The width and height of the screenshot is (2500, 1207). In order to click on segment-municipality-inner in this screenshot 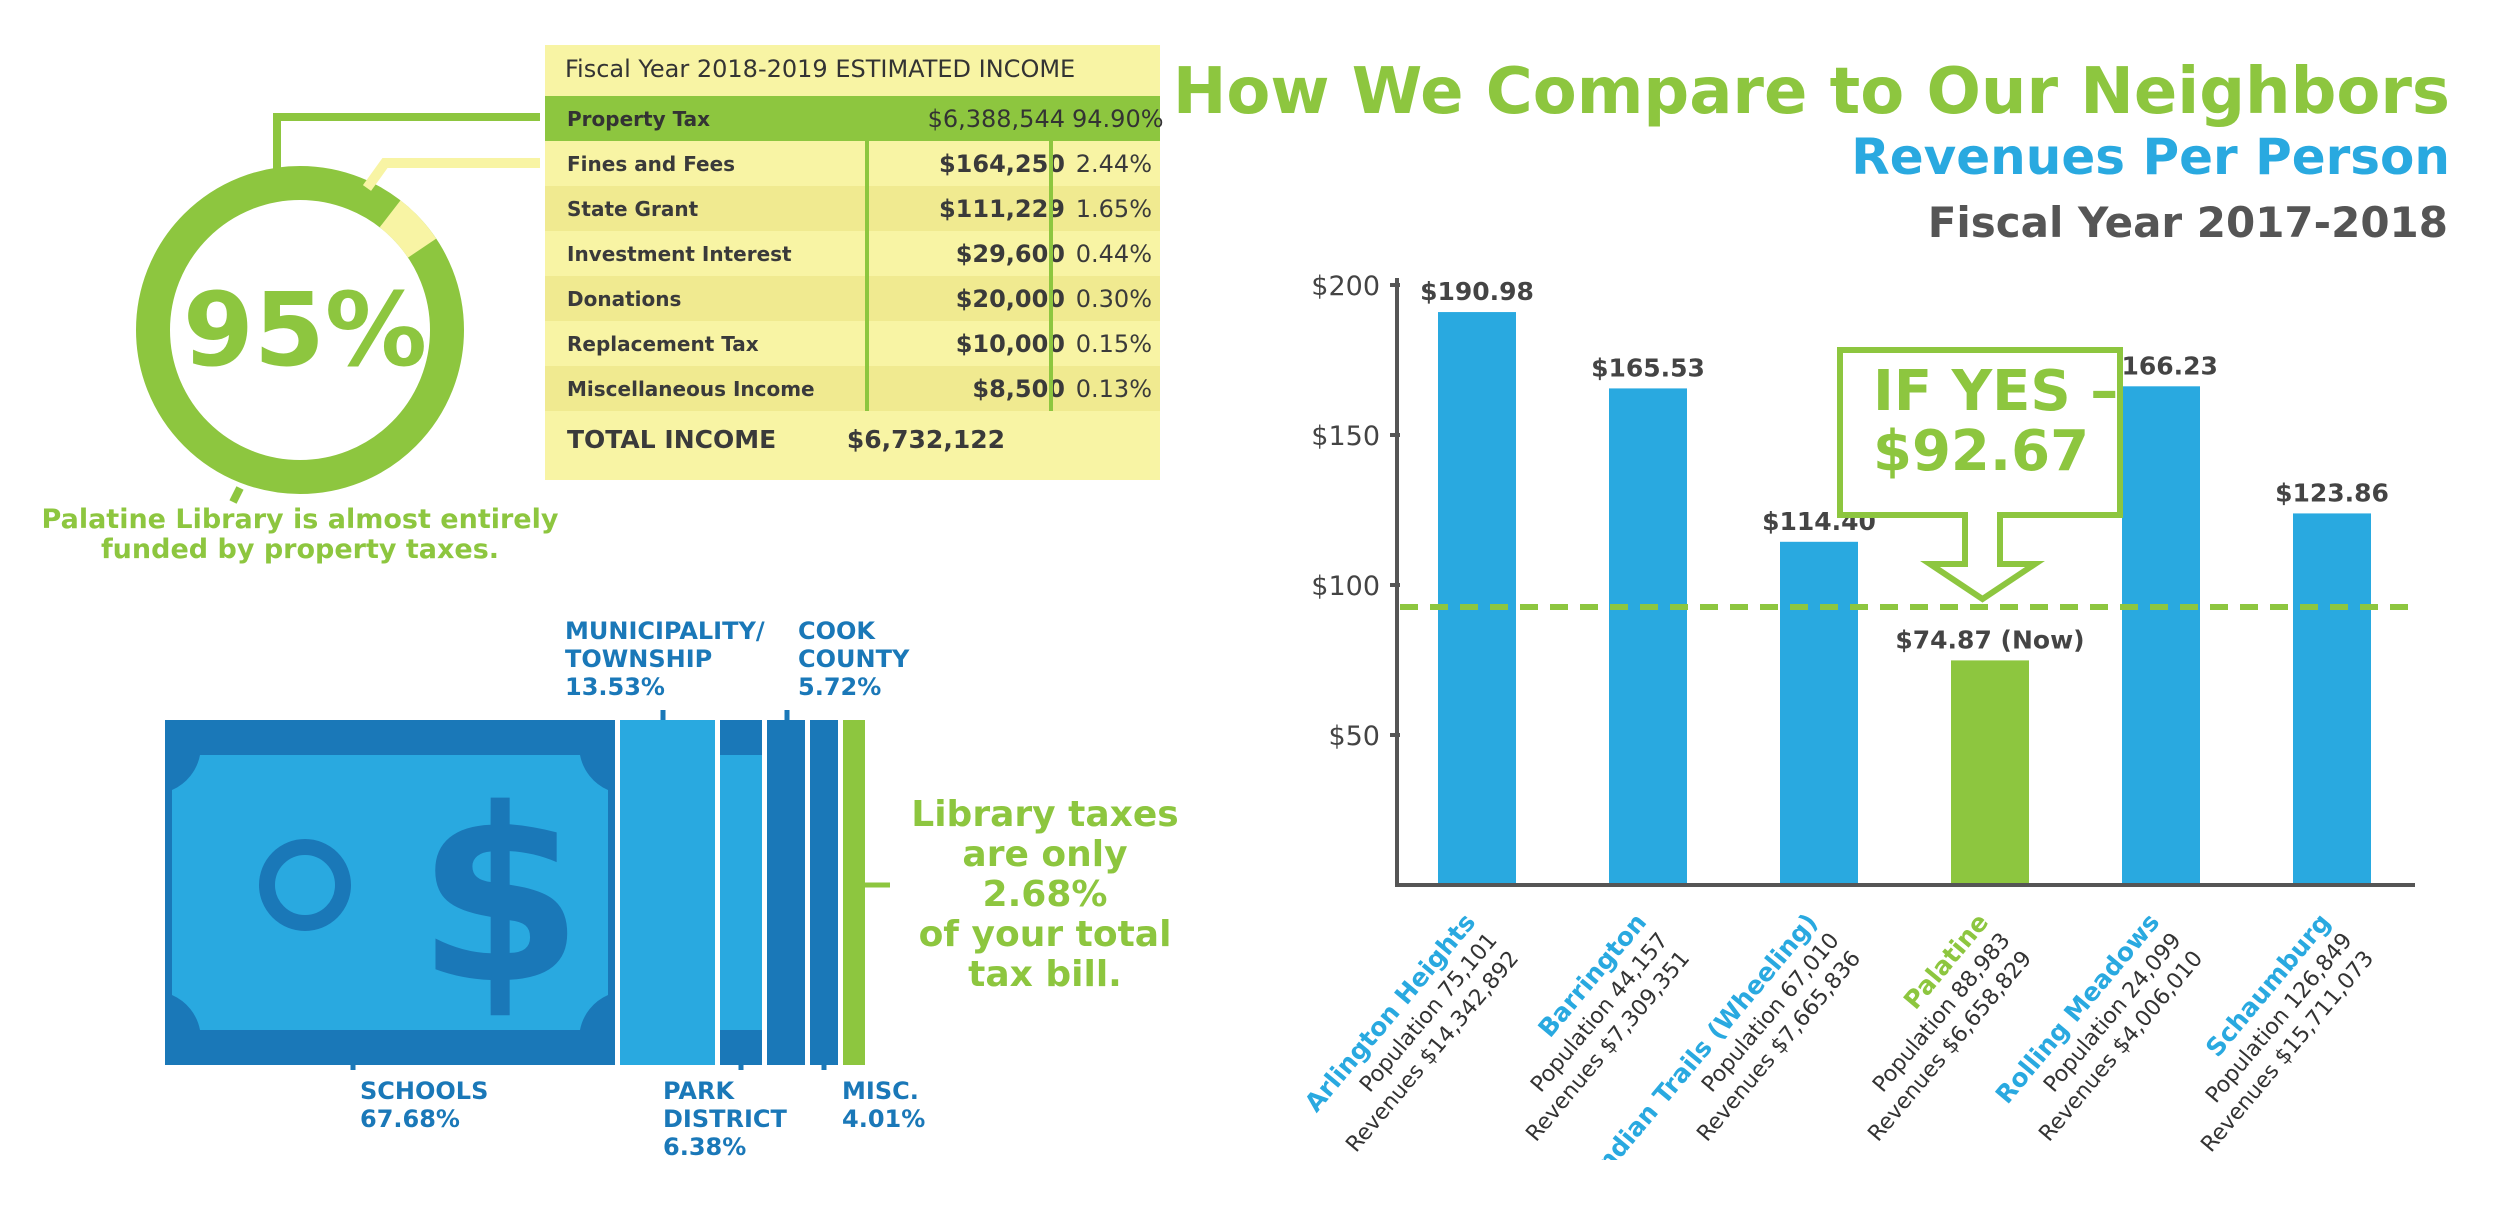, I will do `click(630, 892)`.